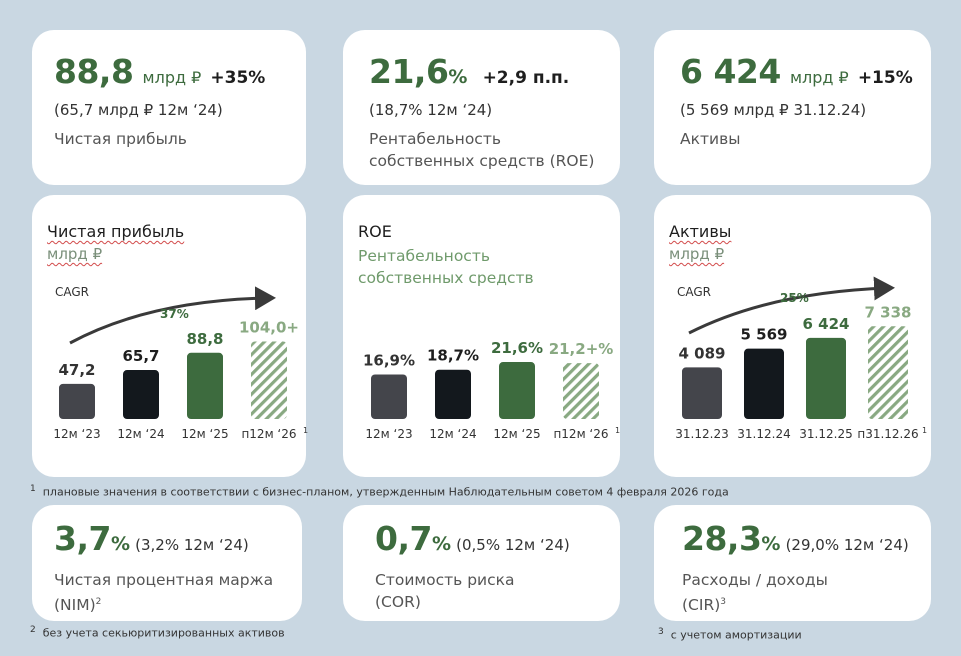 The width and height of the screenshot is (961, 656). I want to click on bar-value-label: 6 424, so click(826, 324).